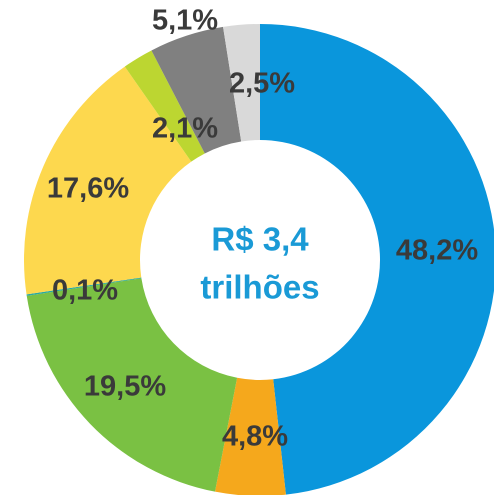 Image resolution: width=494 pixels, height=495 pixels. What do you see at coordinates (185, 21) in the screenshot?
I see `data-label: 5,1%` at bounding box center [185, 21].